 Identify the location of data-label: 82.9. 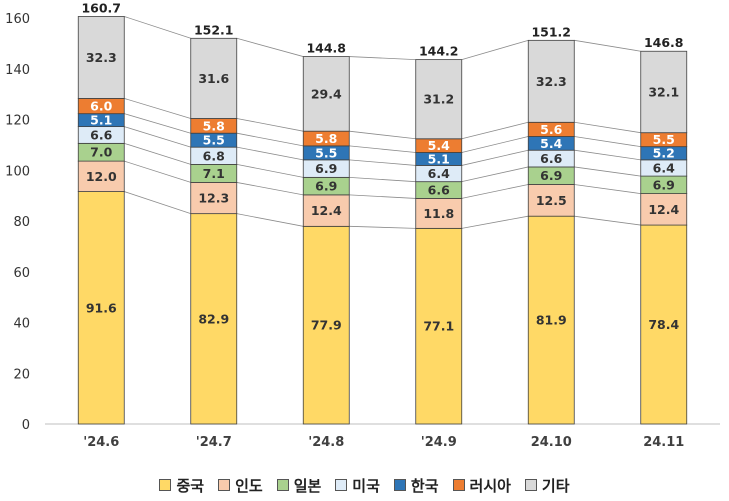
(213, 318).